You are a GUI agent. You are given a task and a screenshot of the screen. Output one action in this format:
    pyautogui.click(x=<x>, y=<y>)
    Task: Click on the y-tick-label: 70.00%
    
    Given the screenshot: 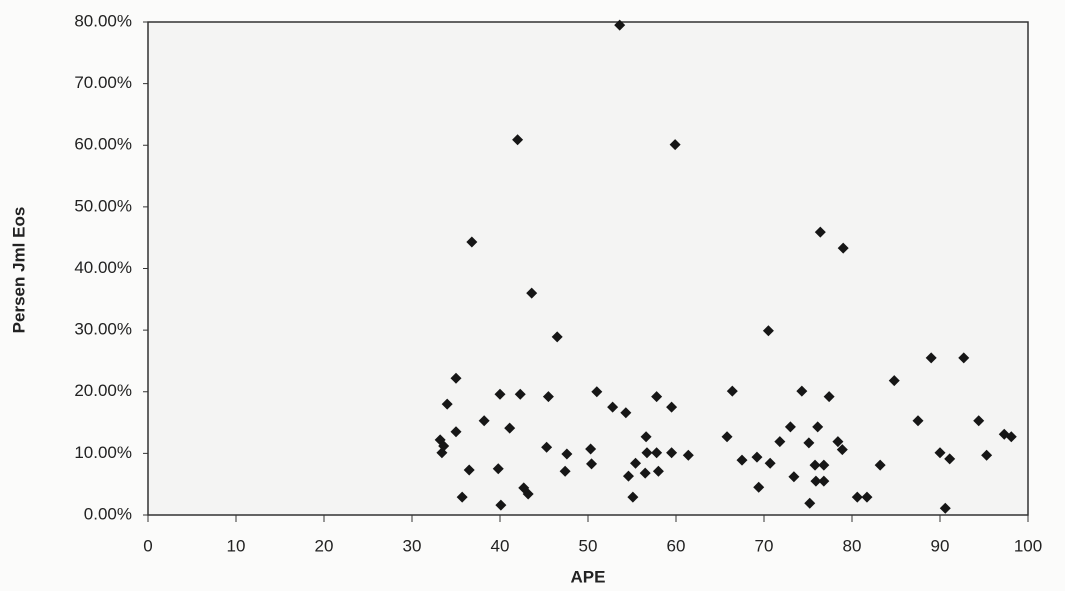 What is the action you would take?
    pyautogui.click(x=103, y=82)
    